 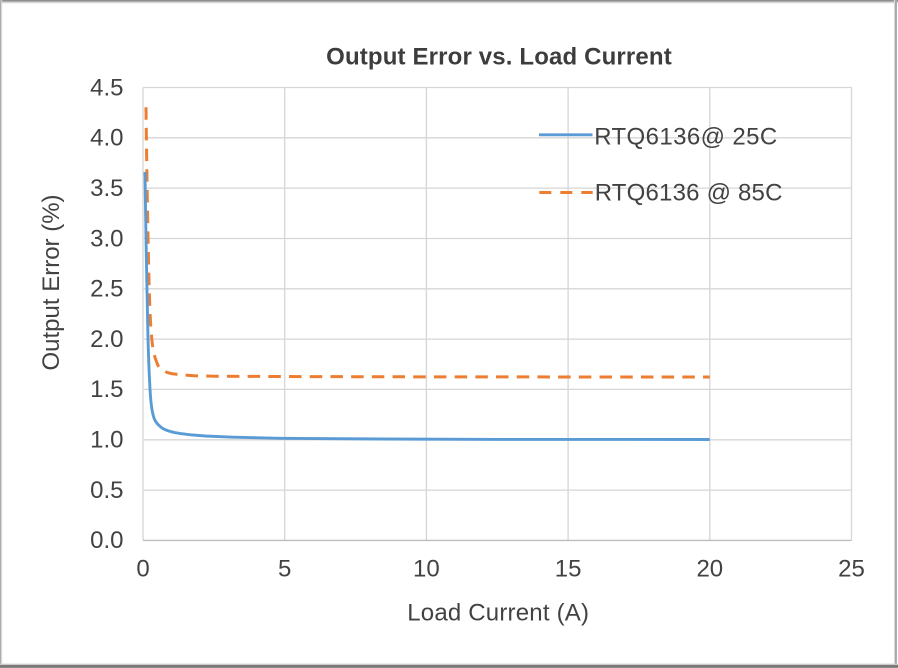 What do you see at coordinates (106, 440) in the screenshot?
I see `svg-text: 1.0` at bounding box center [106, 440].